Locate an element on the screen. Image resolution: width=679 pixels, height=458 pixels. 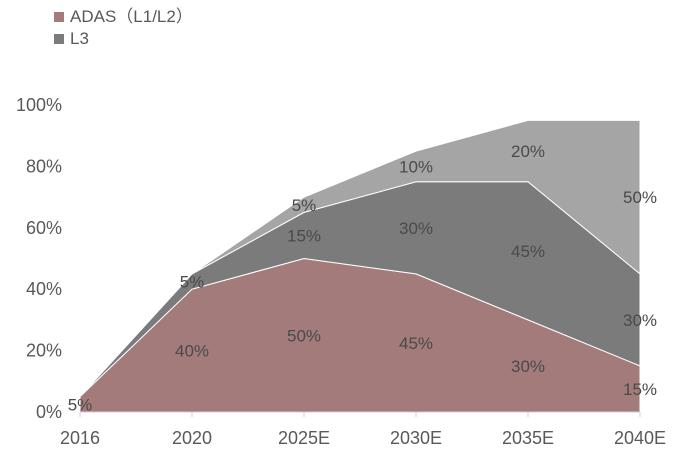
legend-item-adas: ADAS（L1/L2） is located at coordinates (123, 17).